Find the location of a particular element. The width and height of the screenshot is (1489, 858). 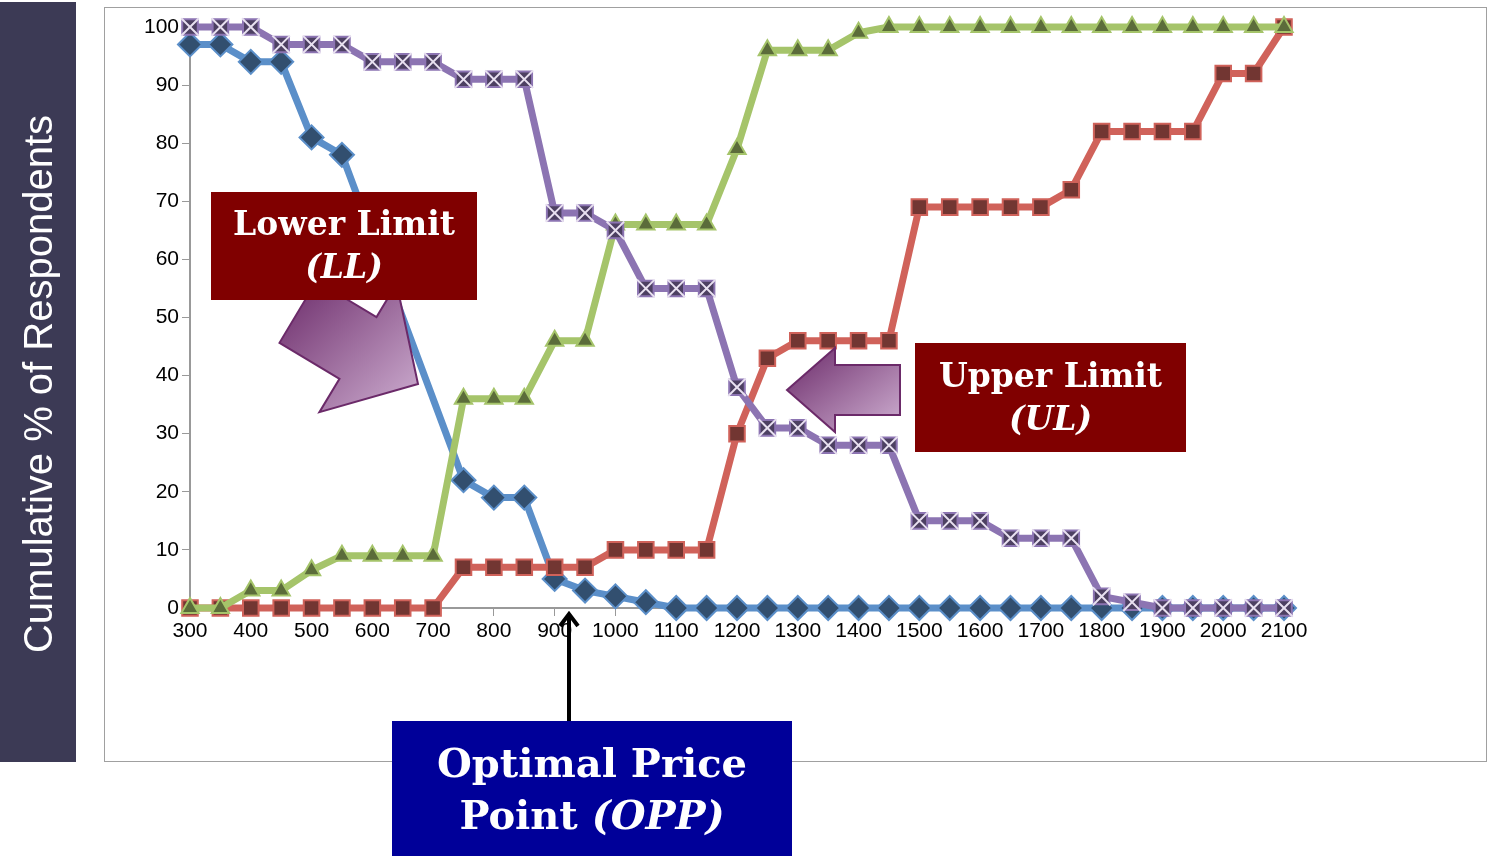

x-tick-label: 600 is located at coordinates (372, 630).